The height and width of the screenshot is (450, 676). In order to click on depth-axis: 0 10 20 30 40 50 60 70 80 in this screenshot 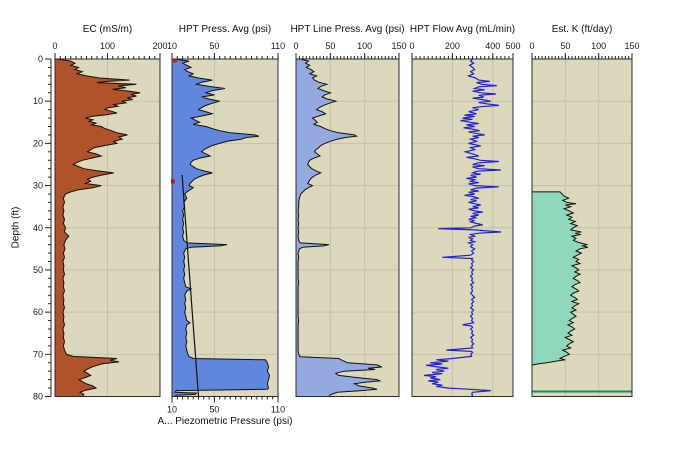, I will do `click(42, 228)`.